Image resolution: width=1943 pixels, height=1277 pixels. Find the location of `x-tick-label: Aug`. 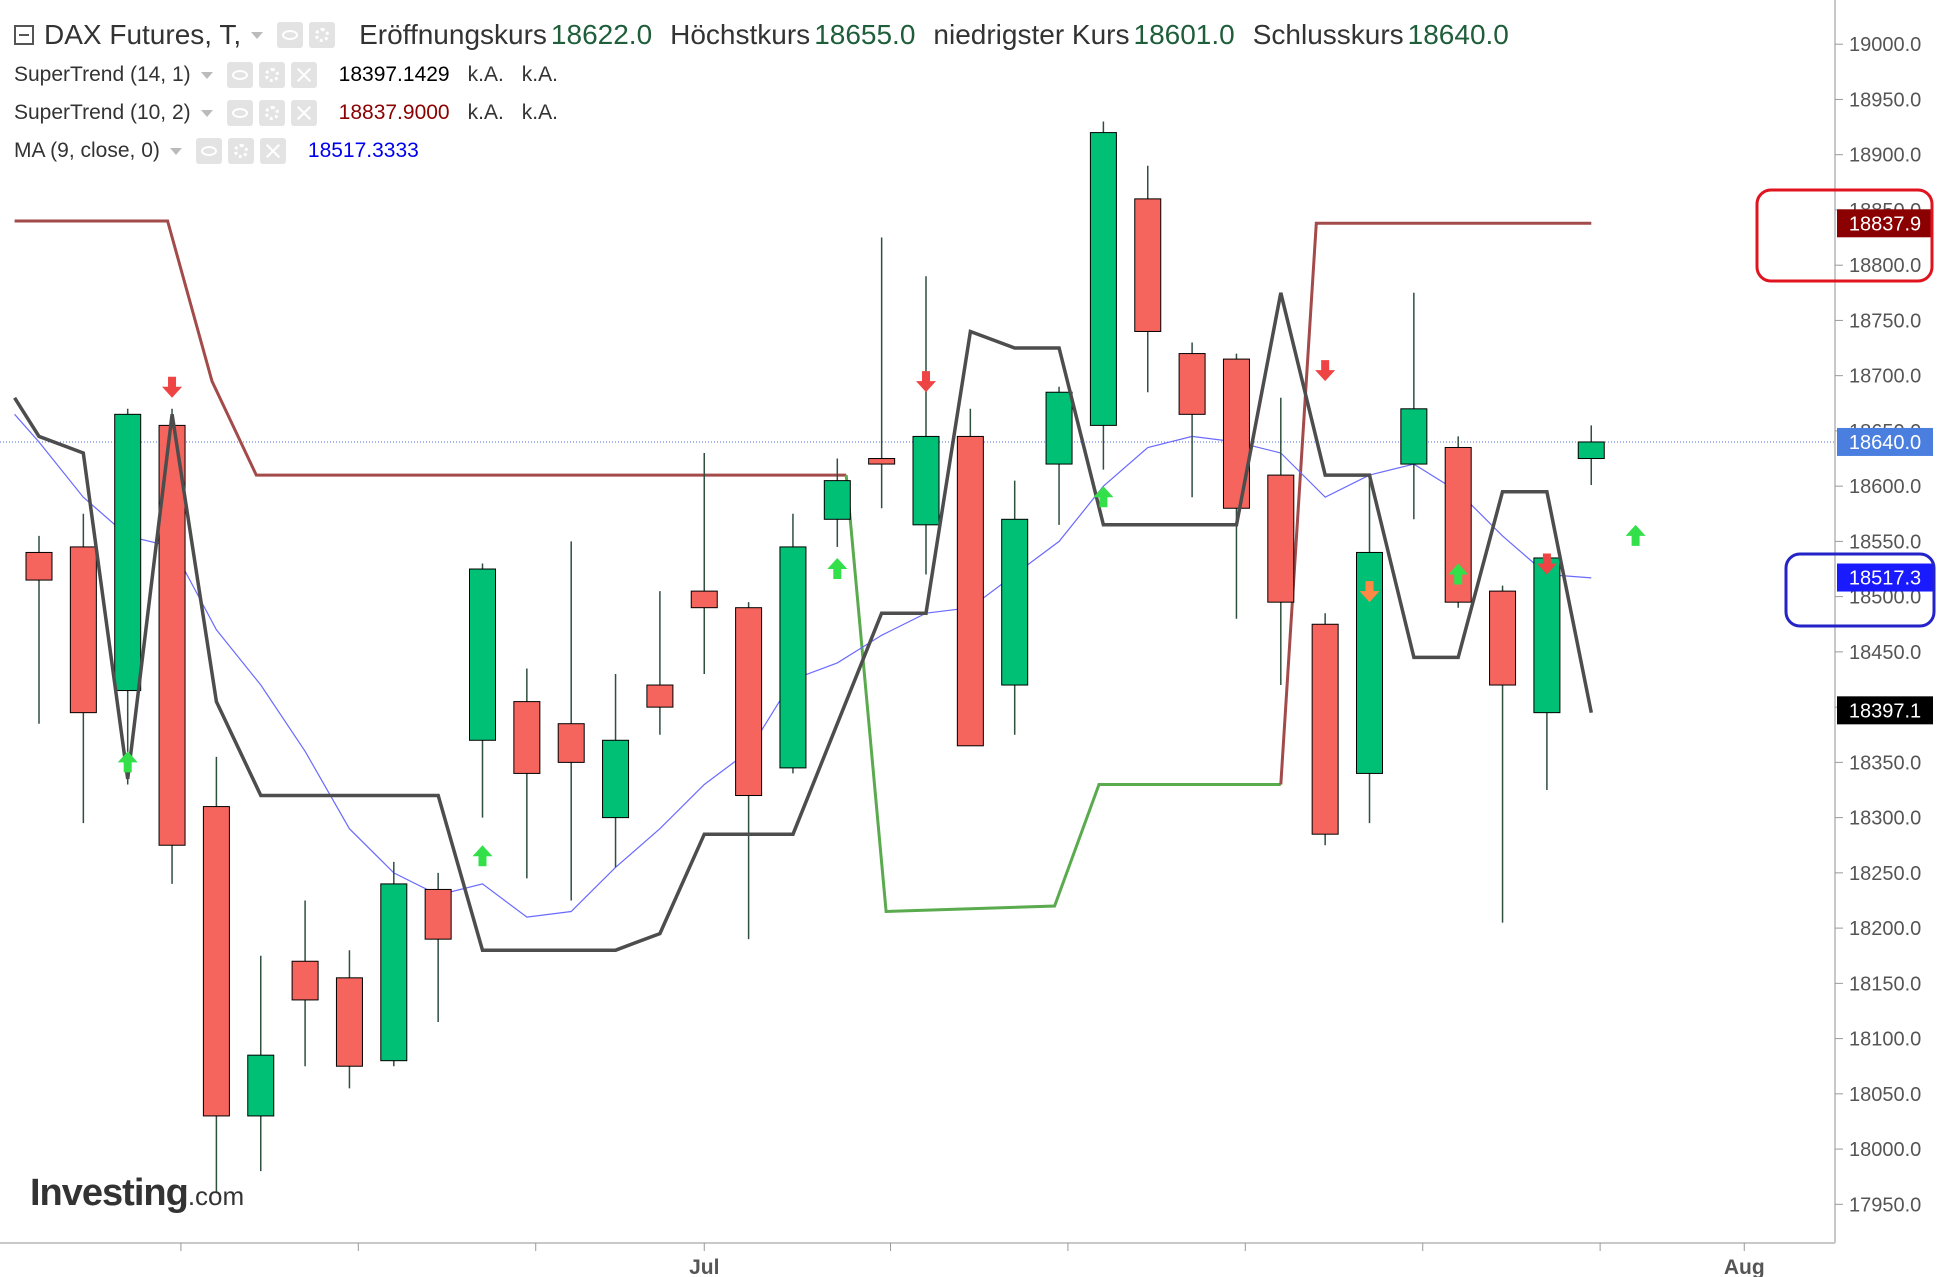

x-tick-label: Aug is located at coordinates (1744, 1266).